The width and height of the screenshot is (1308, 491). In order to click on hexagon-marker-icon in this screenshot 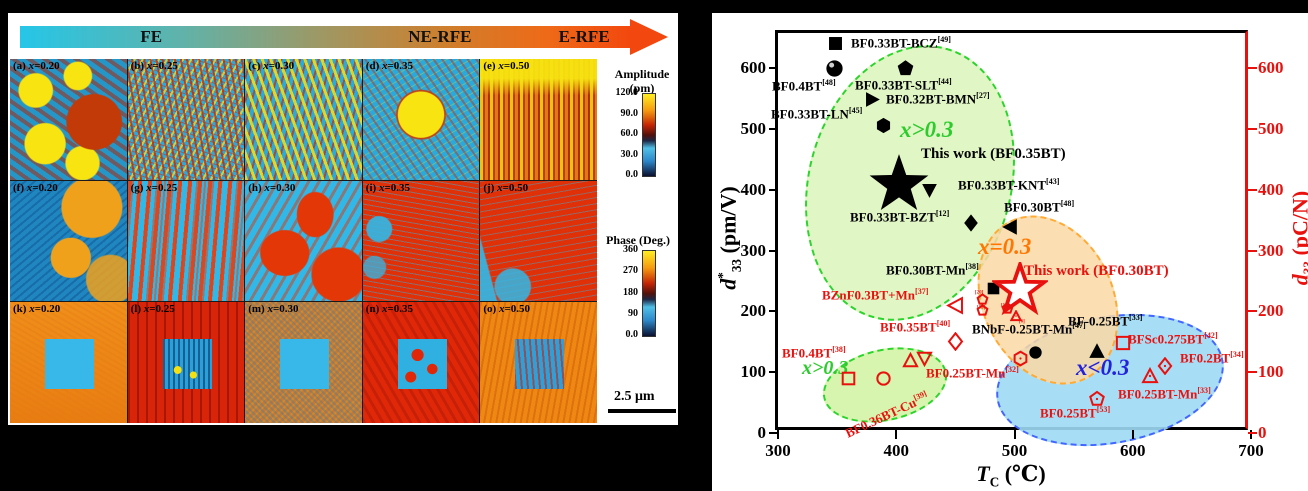, I will do `click(883, 126)`.